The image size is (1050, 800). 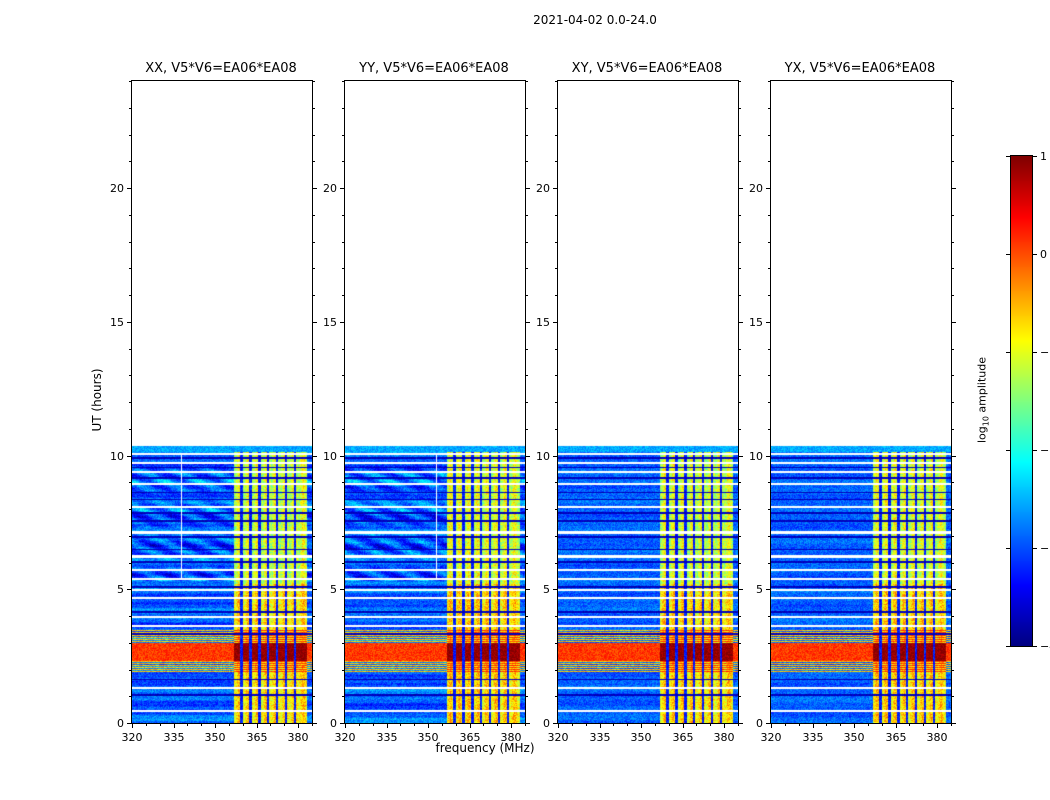 What do you see at coordinates (434, 68) in the screenshot?
I see `panel-title: YY, V5*V6=EA06*EA08` at bounding box center [434, 68].